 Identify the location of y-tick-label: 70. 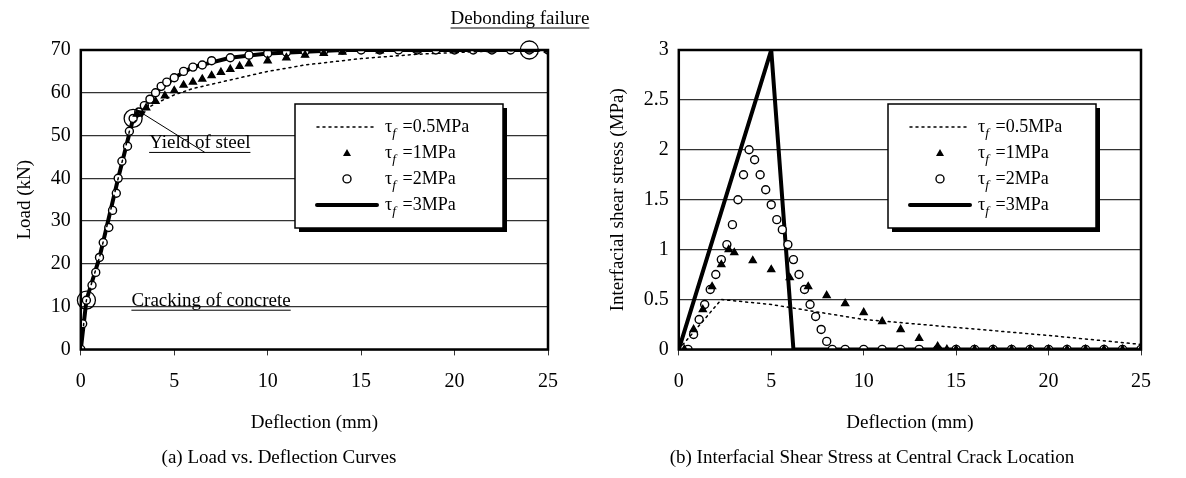
(60, 48).